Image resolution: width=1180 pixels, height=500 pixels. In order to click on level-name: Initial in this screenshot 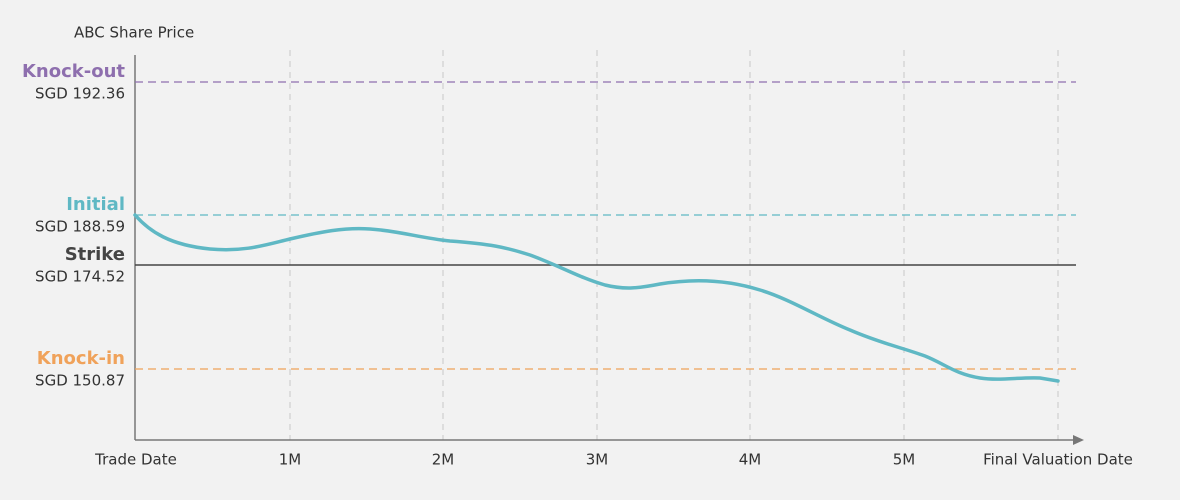, I will do `click(95, 204)`.